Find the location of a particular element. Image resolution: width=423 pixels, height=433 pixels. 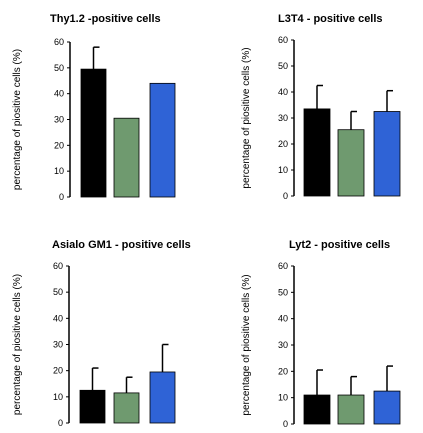

chart-title: Thy1.2 -positive cells is located at coordinates (105, 19).